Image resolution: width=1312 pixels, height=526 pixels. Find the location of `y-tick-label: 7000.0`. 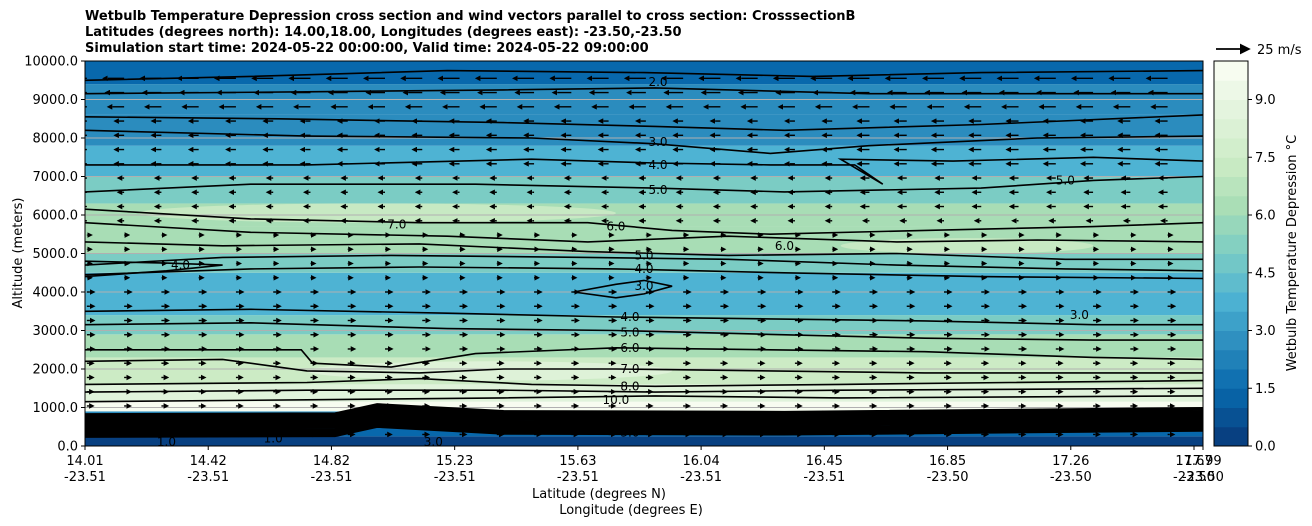

y-tick-label: 7000.0 is located at coordinates (56, 177).